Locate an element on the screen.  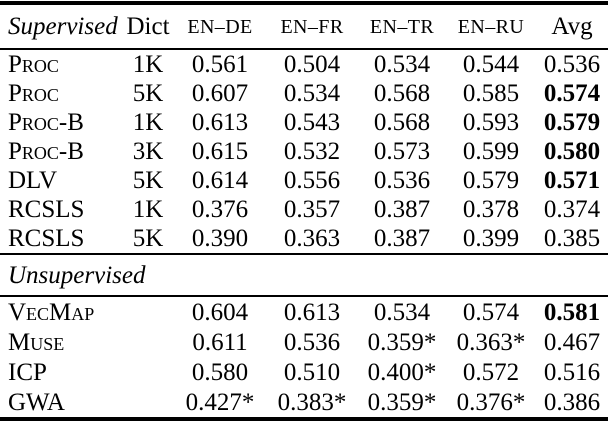
method-cell: ICP is located at coordinates (27, 372).